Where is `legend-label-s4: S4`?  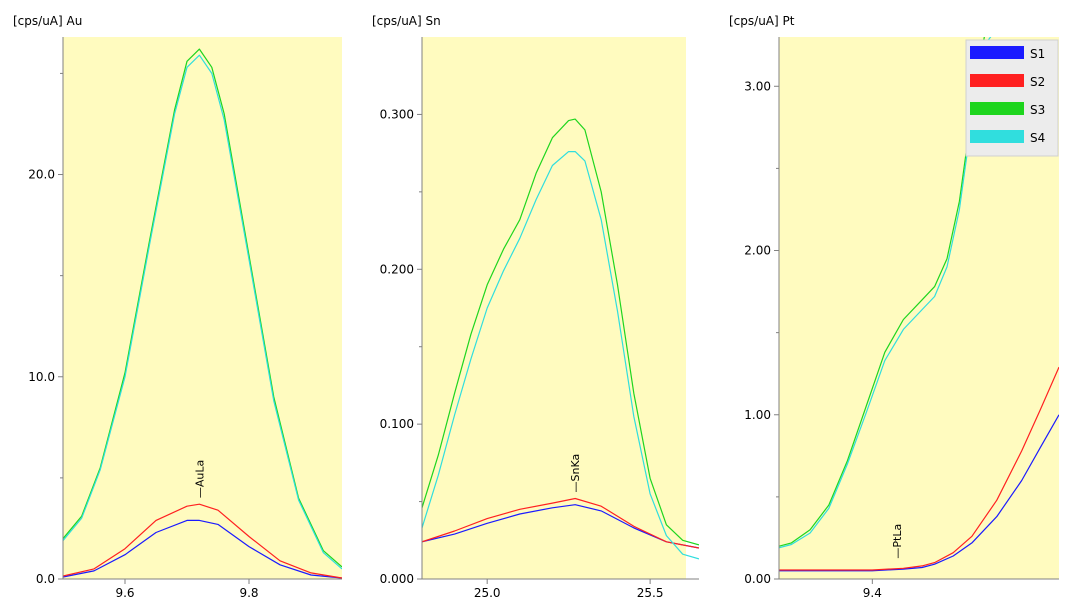
legend-label-s4: S4 is located at coordinates (1037, 138).